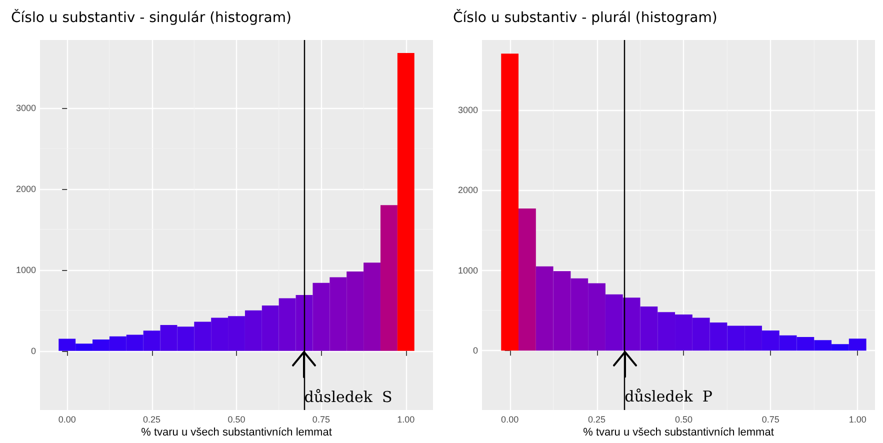 The height and width of the screenshot is (443, 883). I want to click on annotation: důsledek S, so click(348, 397).